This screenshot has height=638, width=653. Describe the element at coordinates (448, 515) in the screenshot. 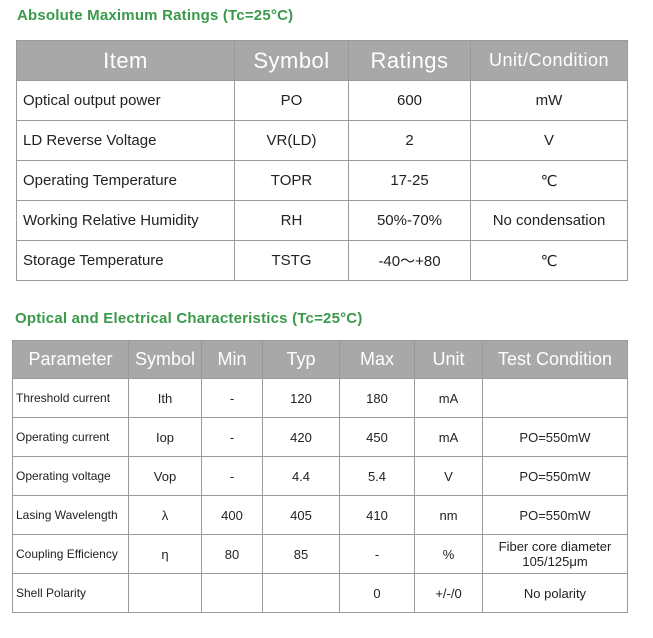

I see `unit-cell: nm` at that location.